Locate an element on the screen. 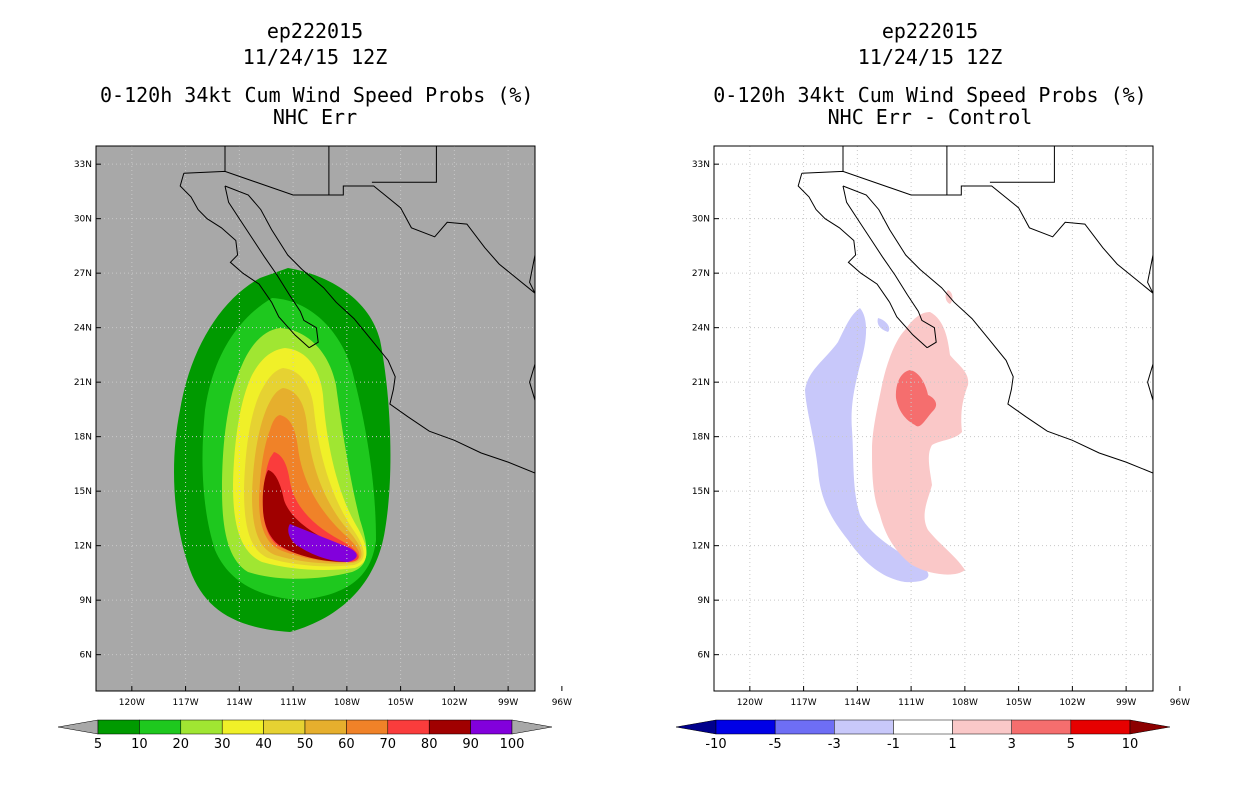  right-colorbar: -10 -5 -3 -1 1 3 5 10 is located at coordinates (923, 735).